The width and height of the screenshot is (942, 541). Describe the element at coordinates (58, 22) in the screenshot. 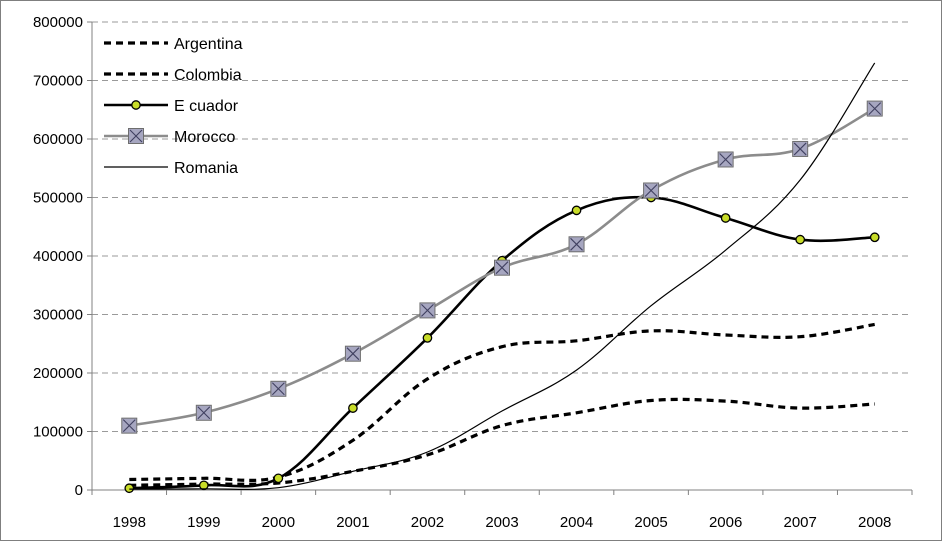

I see `y-tick-label: 800000` at that location.